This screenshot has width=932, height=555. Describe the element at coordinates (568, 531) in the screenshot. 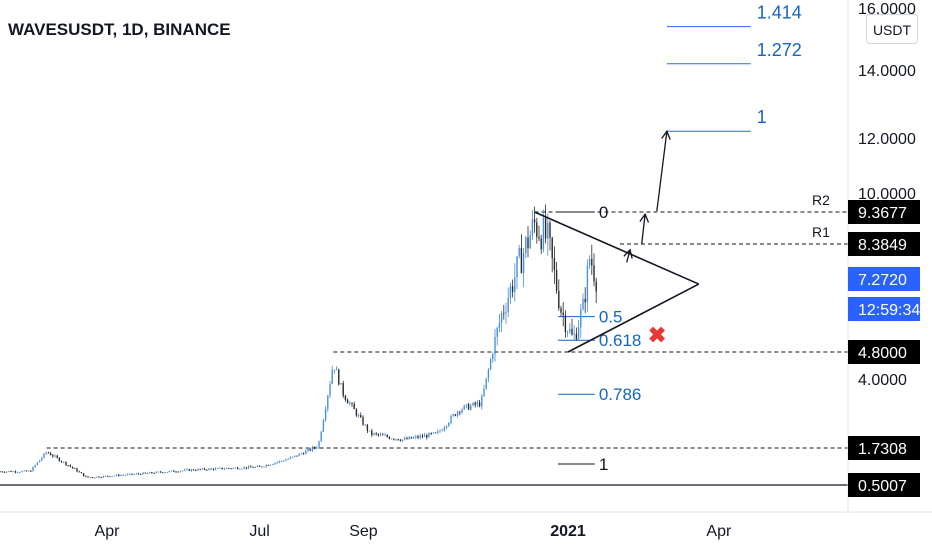

I see `time-tick-label: 2021` at that location.